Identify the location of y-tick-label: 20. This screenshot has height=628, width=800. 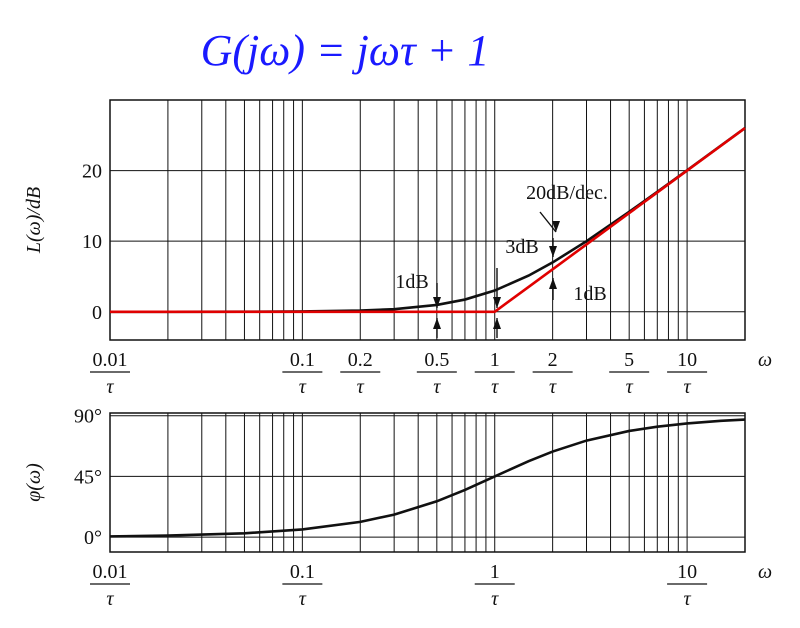
(92, 172).